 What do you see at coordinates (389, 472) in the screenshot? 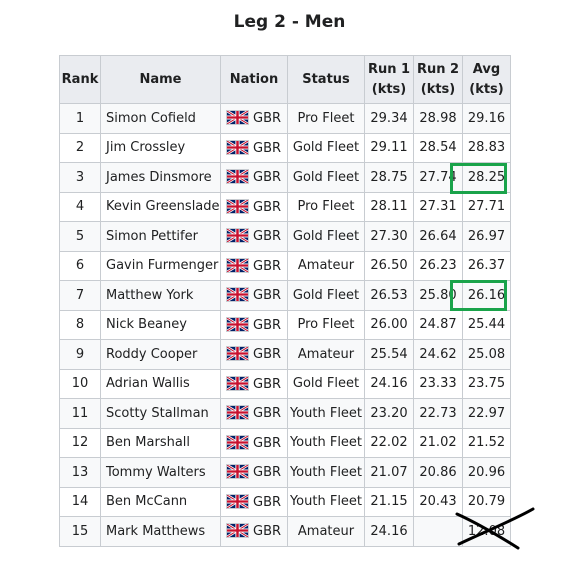
I see `run1-cell: 21.07` at bounding box center [389, 472].